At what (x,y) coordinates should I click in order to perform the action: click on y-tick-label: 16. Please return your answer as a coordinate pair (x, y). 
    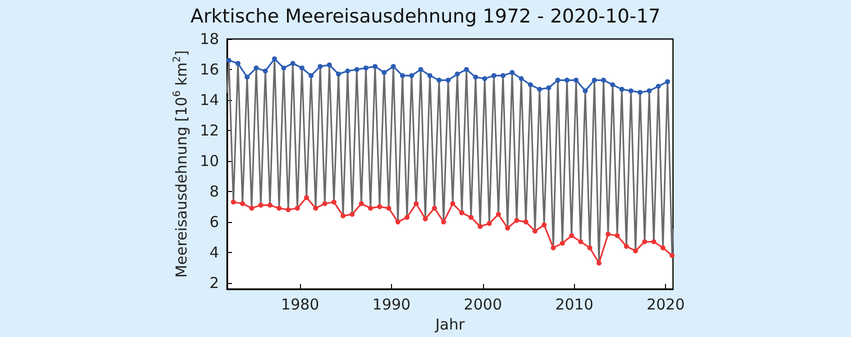
    Looking at the image, I should click on (209, 69).